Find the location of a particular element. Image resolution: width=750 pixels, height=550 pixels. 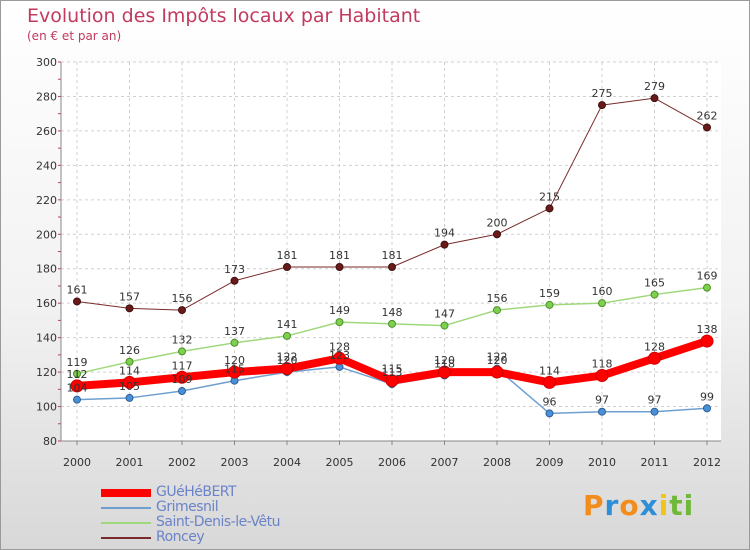

data-label-roncey: 279 is located at coordinates (654, 86).